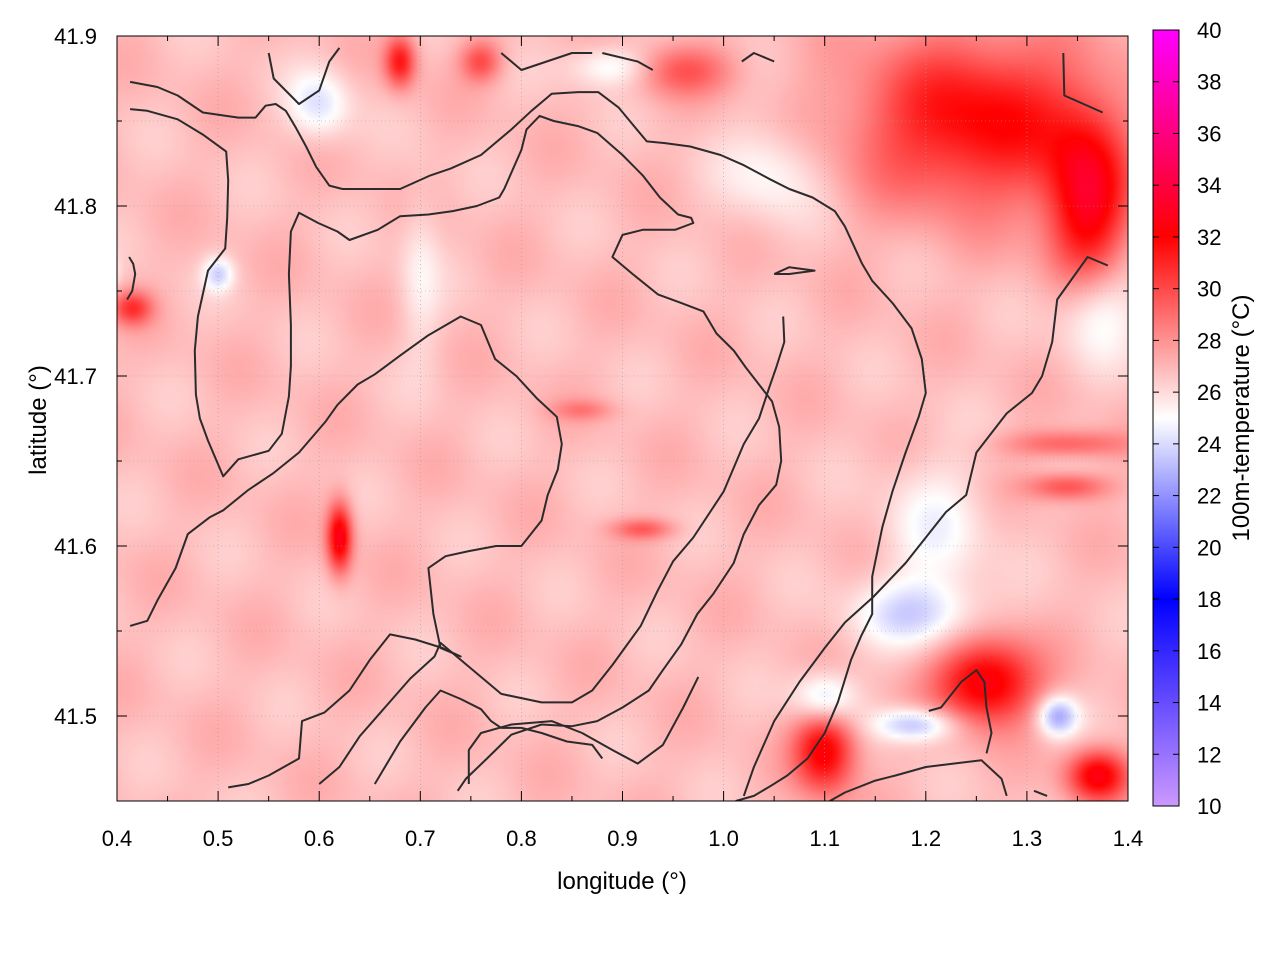 The image size is (1280, 960). What do you see at coordinates (1241, 417) in the screenshot?
I see `colorbar-label: 100m-temperature (°C)` at bounding box center [1241, 417].